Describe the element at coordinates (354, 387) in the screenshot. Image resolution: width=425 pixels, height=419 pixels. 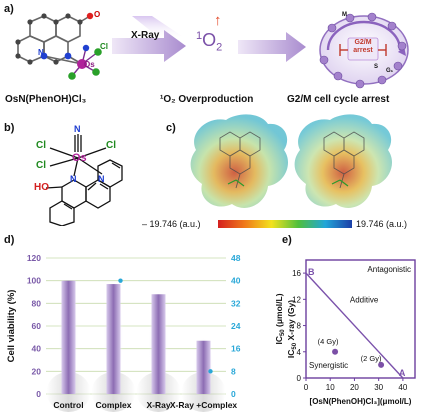
I see `x-tick-label: 20` at that location.